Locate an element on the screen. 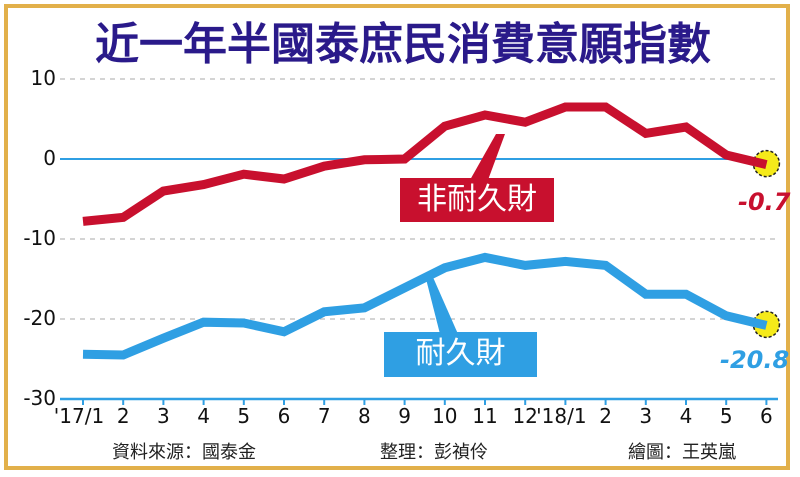 This screenshot has height=477, width=800. durable-label: 耐久財 is located at coordinates (460, 354).